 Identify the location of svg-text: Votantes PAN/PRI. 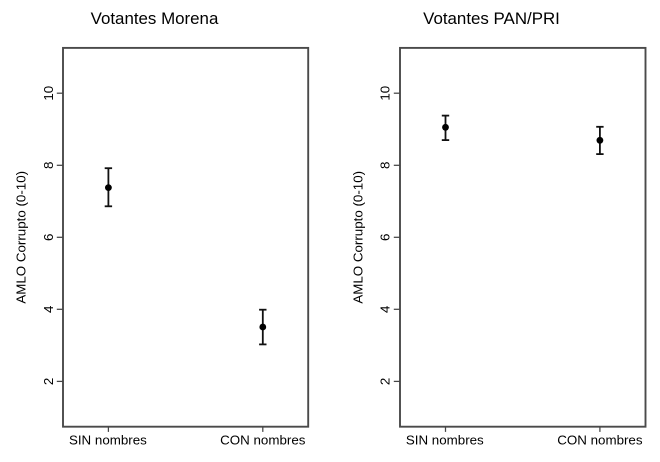
(491, 18).